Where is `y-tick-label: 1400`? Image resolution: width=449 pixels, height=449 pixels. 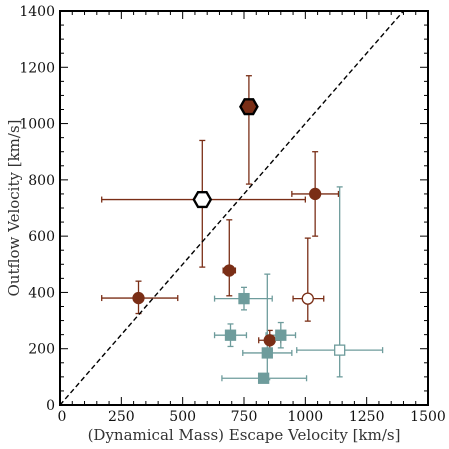 y-tick-label: 1400 is located at coordinates (37, 12).